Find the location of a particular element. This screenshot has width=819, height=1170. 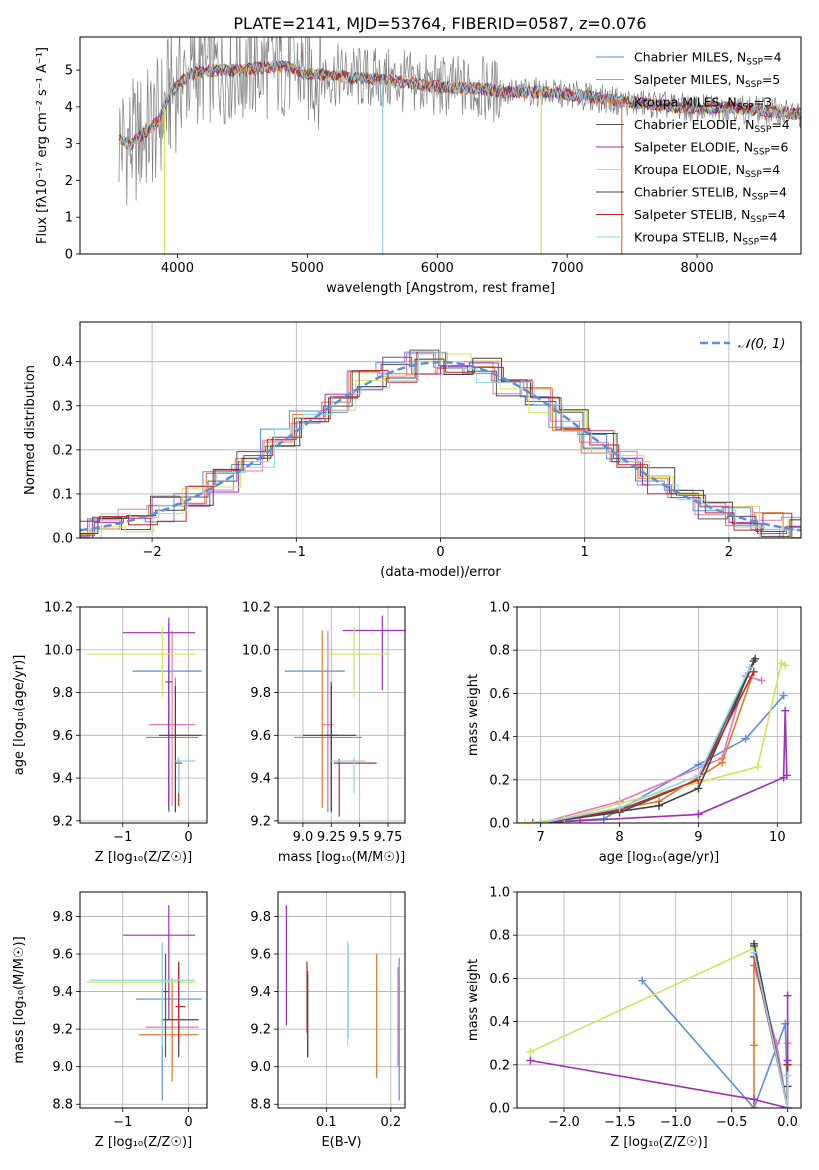

y-axis-label: Normed distribution is located at coordinates (30, 430).